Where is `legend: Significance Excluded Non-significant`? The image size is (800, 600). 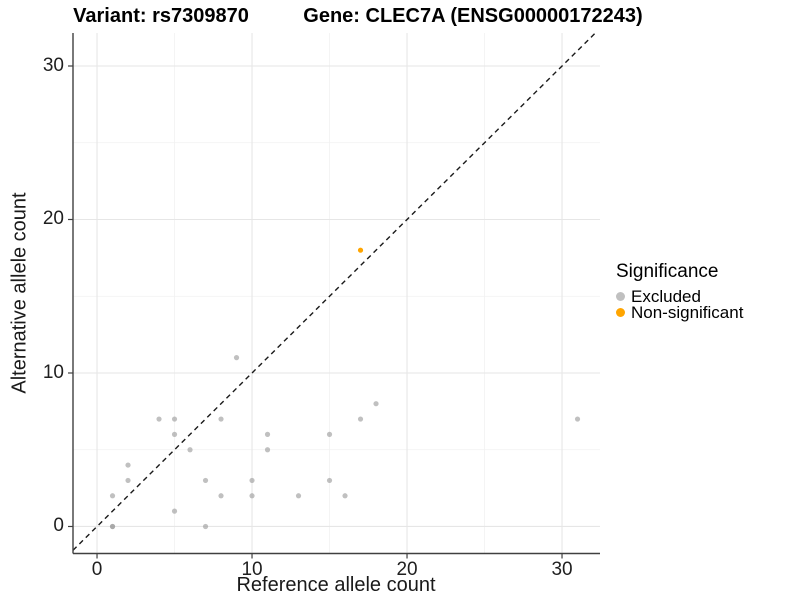 legend: Significance Excluded Non-significant is located at coordinates (680, 291).